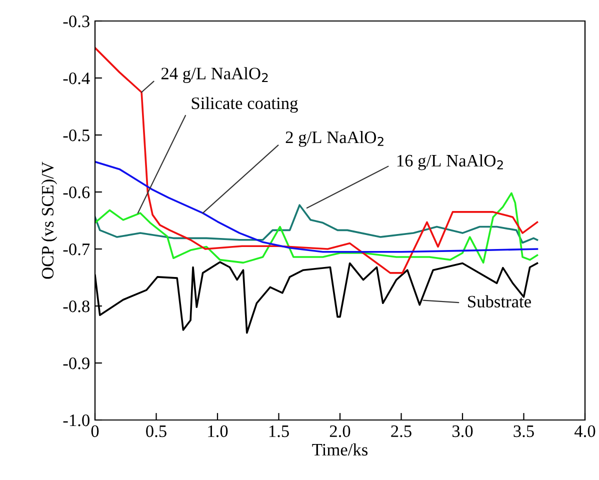 The image size is (599, 480). I want to click on x-tick-label: 3.5, so click(524, 431).